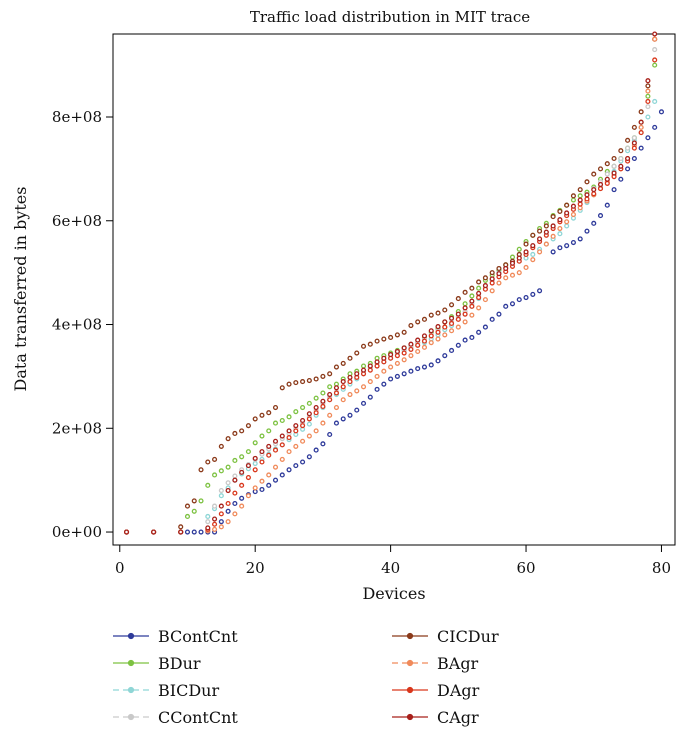  I want to click on legend-item-cagr: CAgr, so click(435, 717).